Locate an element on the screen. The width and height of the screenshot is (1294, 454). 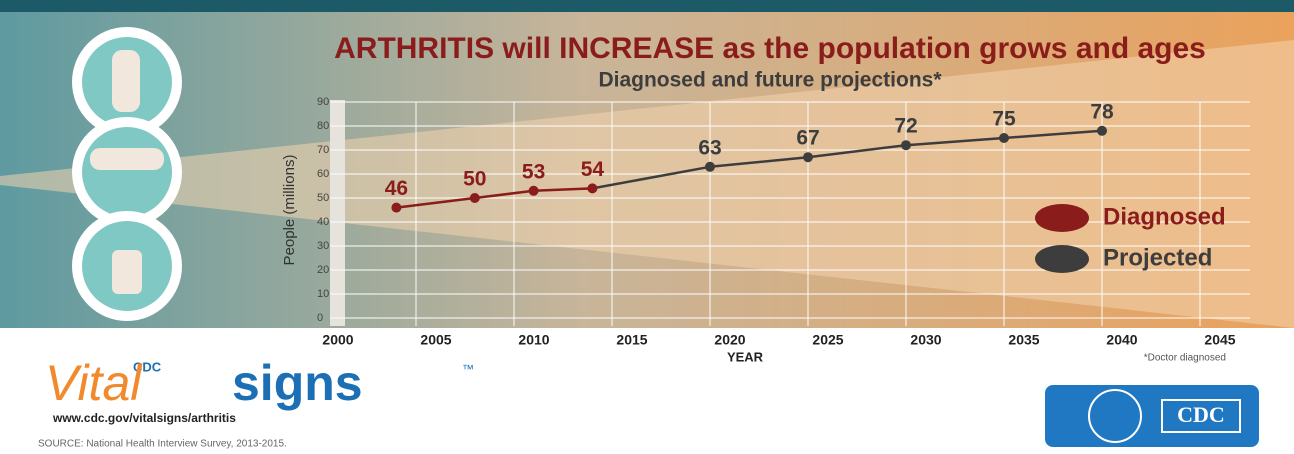
logo-signs: signs is located at coordinates (297, 383).